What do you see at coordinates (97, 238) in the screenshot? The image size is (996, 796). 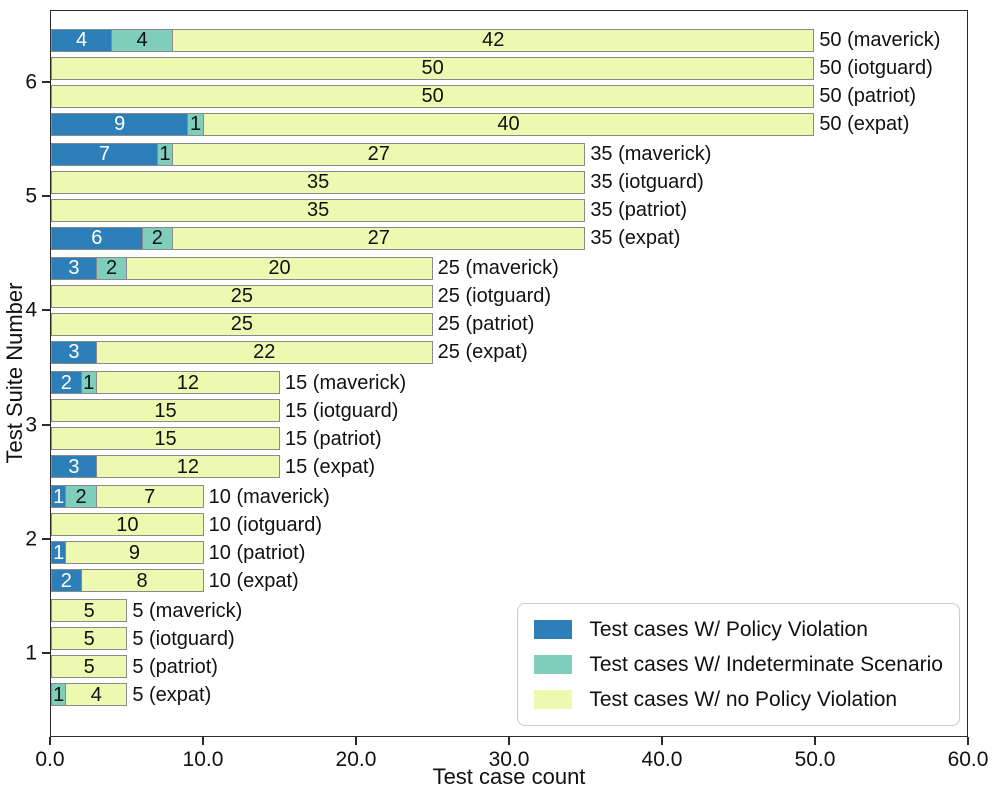 I see `bar-segment-policy-violation: 6` at bounding box center [97, 238].